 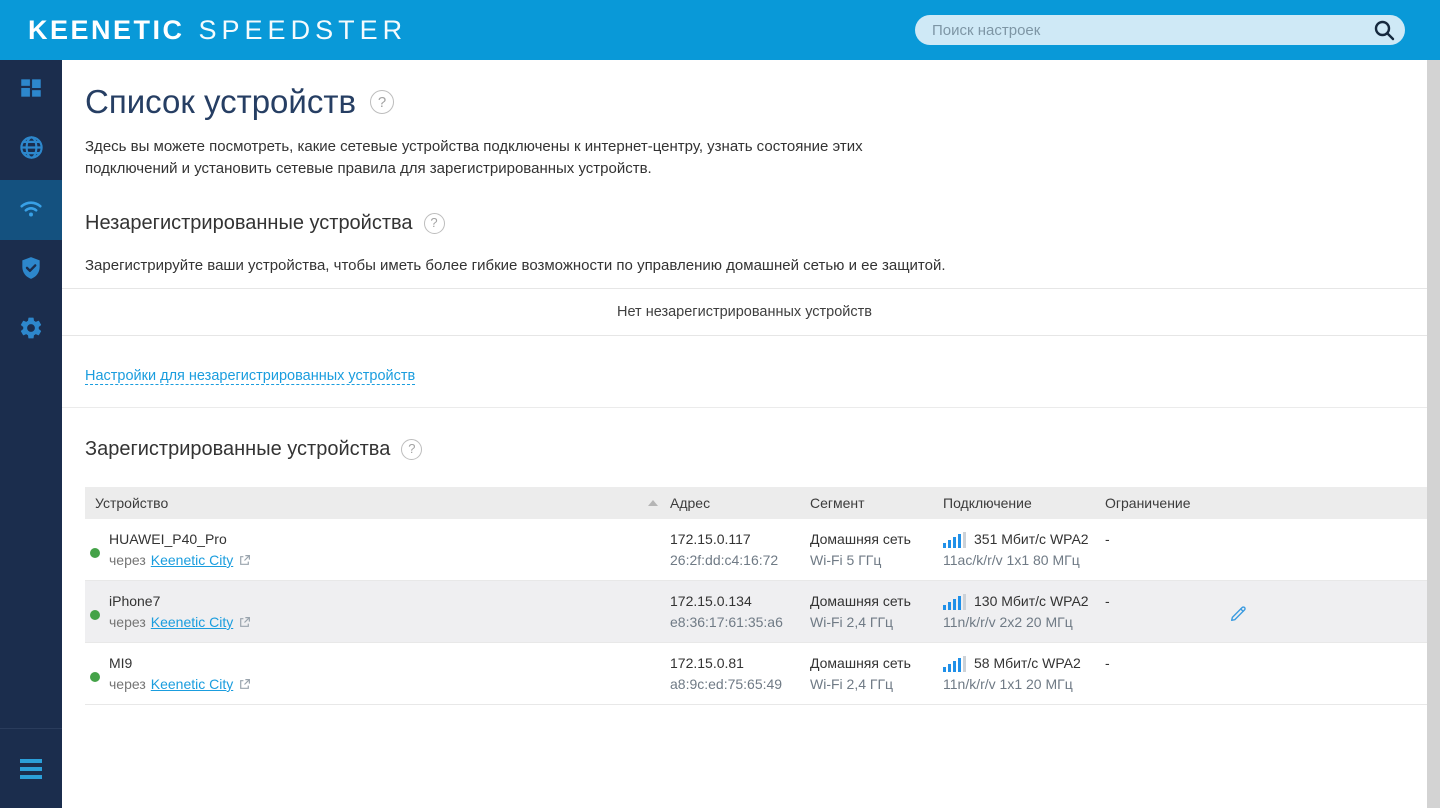 What do you see at coordinates (837, 503) in the screenshot?
I see `column-header-segment: Сегмент` at bounding box center [837, 503].